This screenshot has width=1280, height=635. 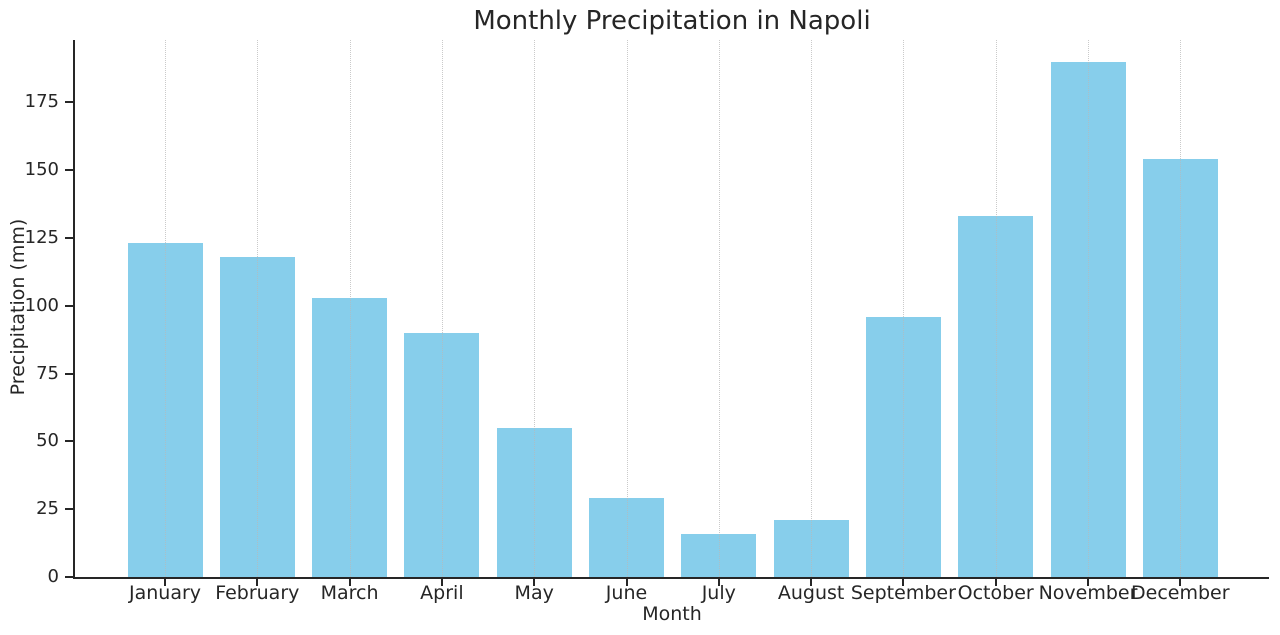 I want to click on gridline-august, so click(x=812, y=308).